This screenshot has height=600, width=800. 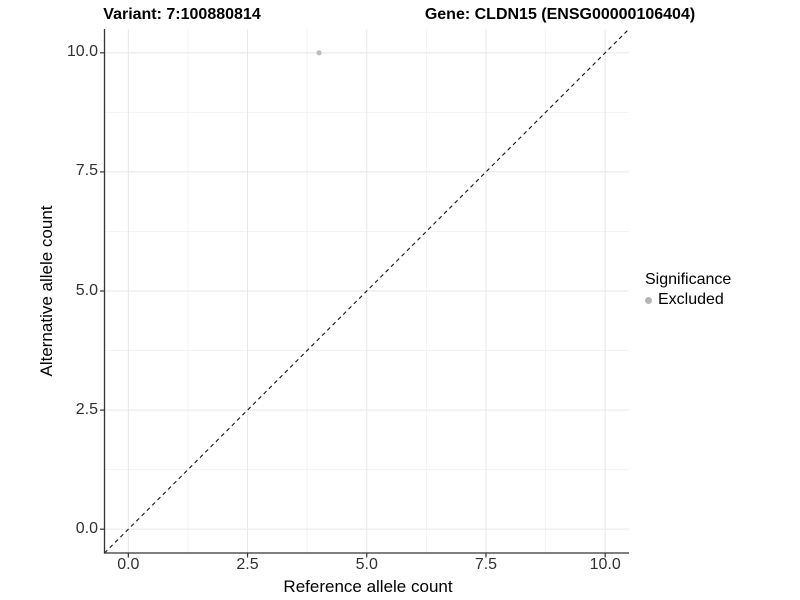 What do you see at coordinates (86, 171) in the screenshot?
I see `y-tick-label: 7.5` at bounding box center [86, 171].